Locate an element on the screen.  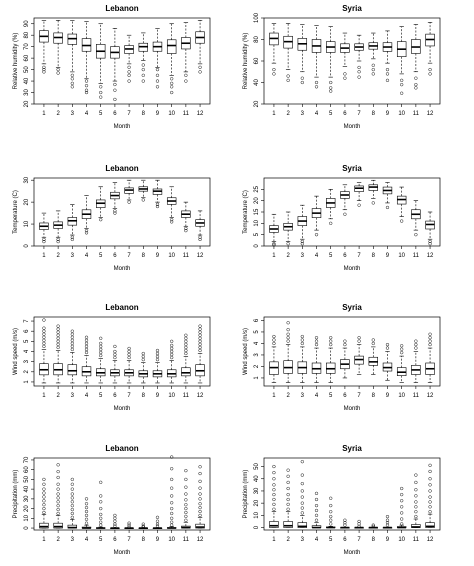
x-tick-label: 9 is located at coordinates (388, 256).